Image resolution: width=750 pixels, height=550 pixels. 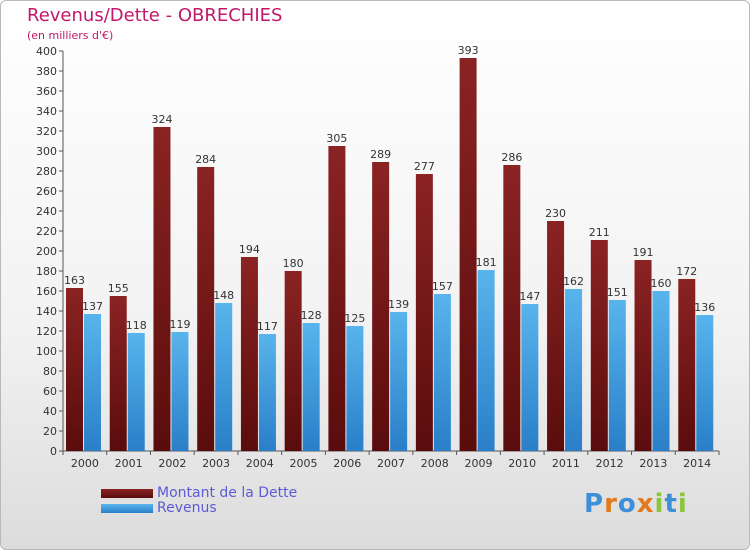 I want to click on y-tick-label: 340, so click(x=46, y=111).